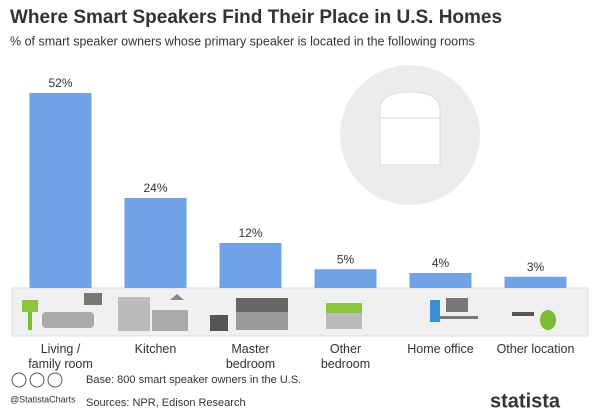 The width and height of the screenshot is (600, 417). I want to click on value-label: 24%, so click(155, 188).